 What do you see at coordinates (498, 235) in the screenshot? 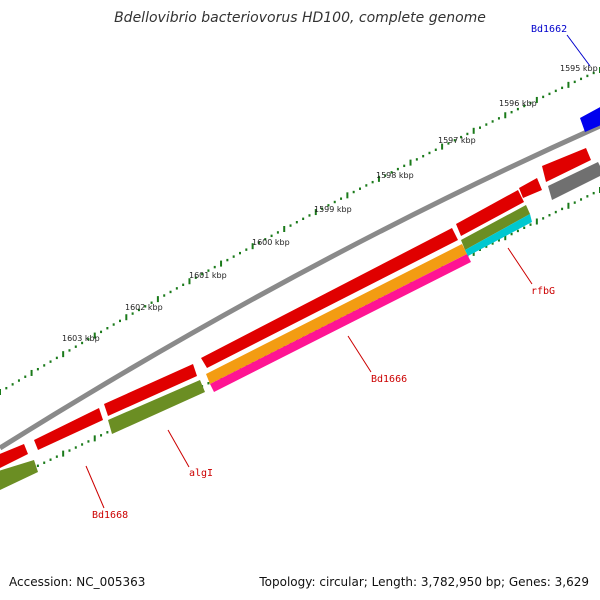
I see `gene-cyan` at bounding box center [498, 235].